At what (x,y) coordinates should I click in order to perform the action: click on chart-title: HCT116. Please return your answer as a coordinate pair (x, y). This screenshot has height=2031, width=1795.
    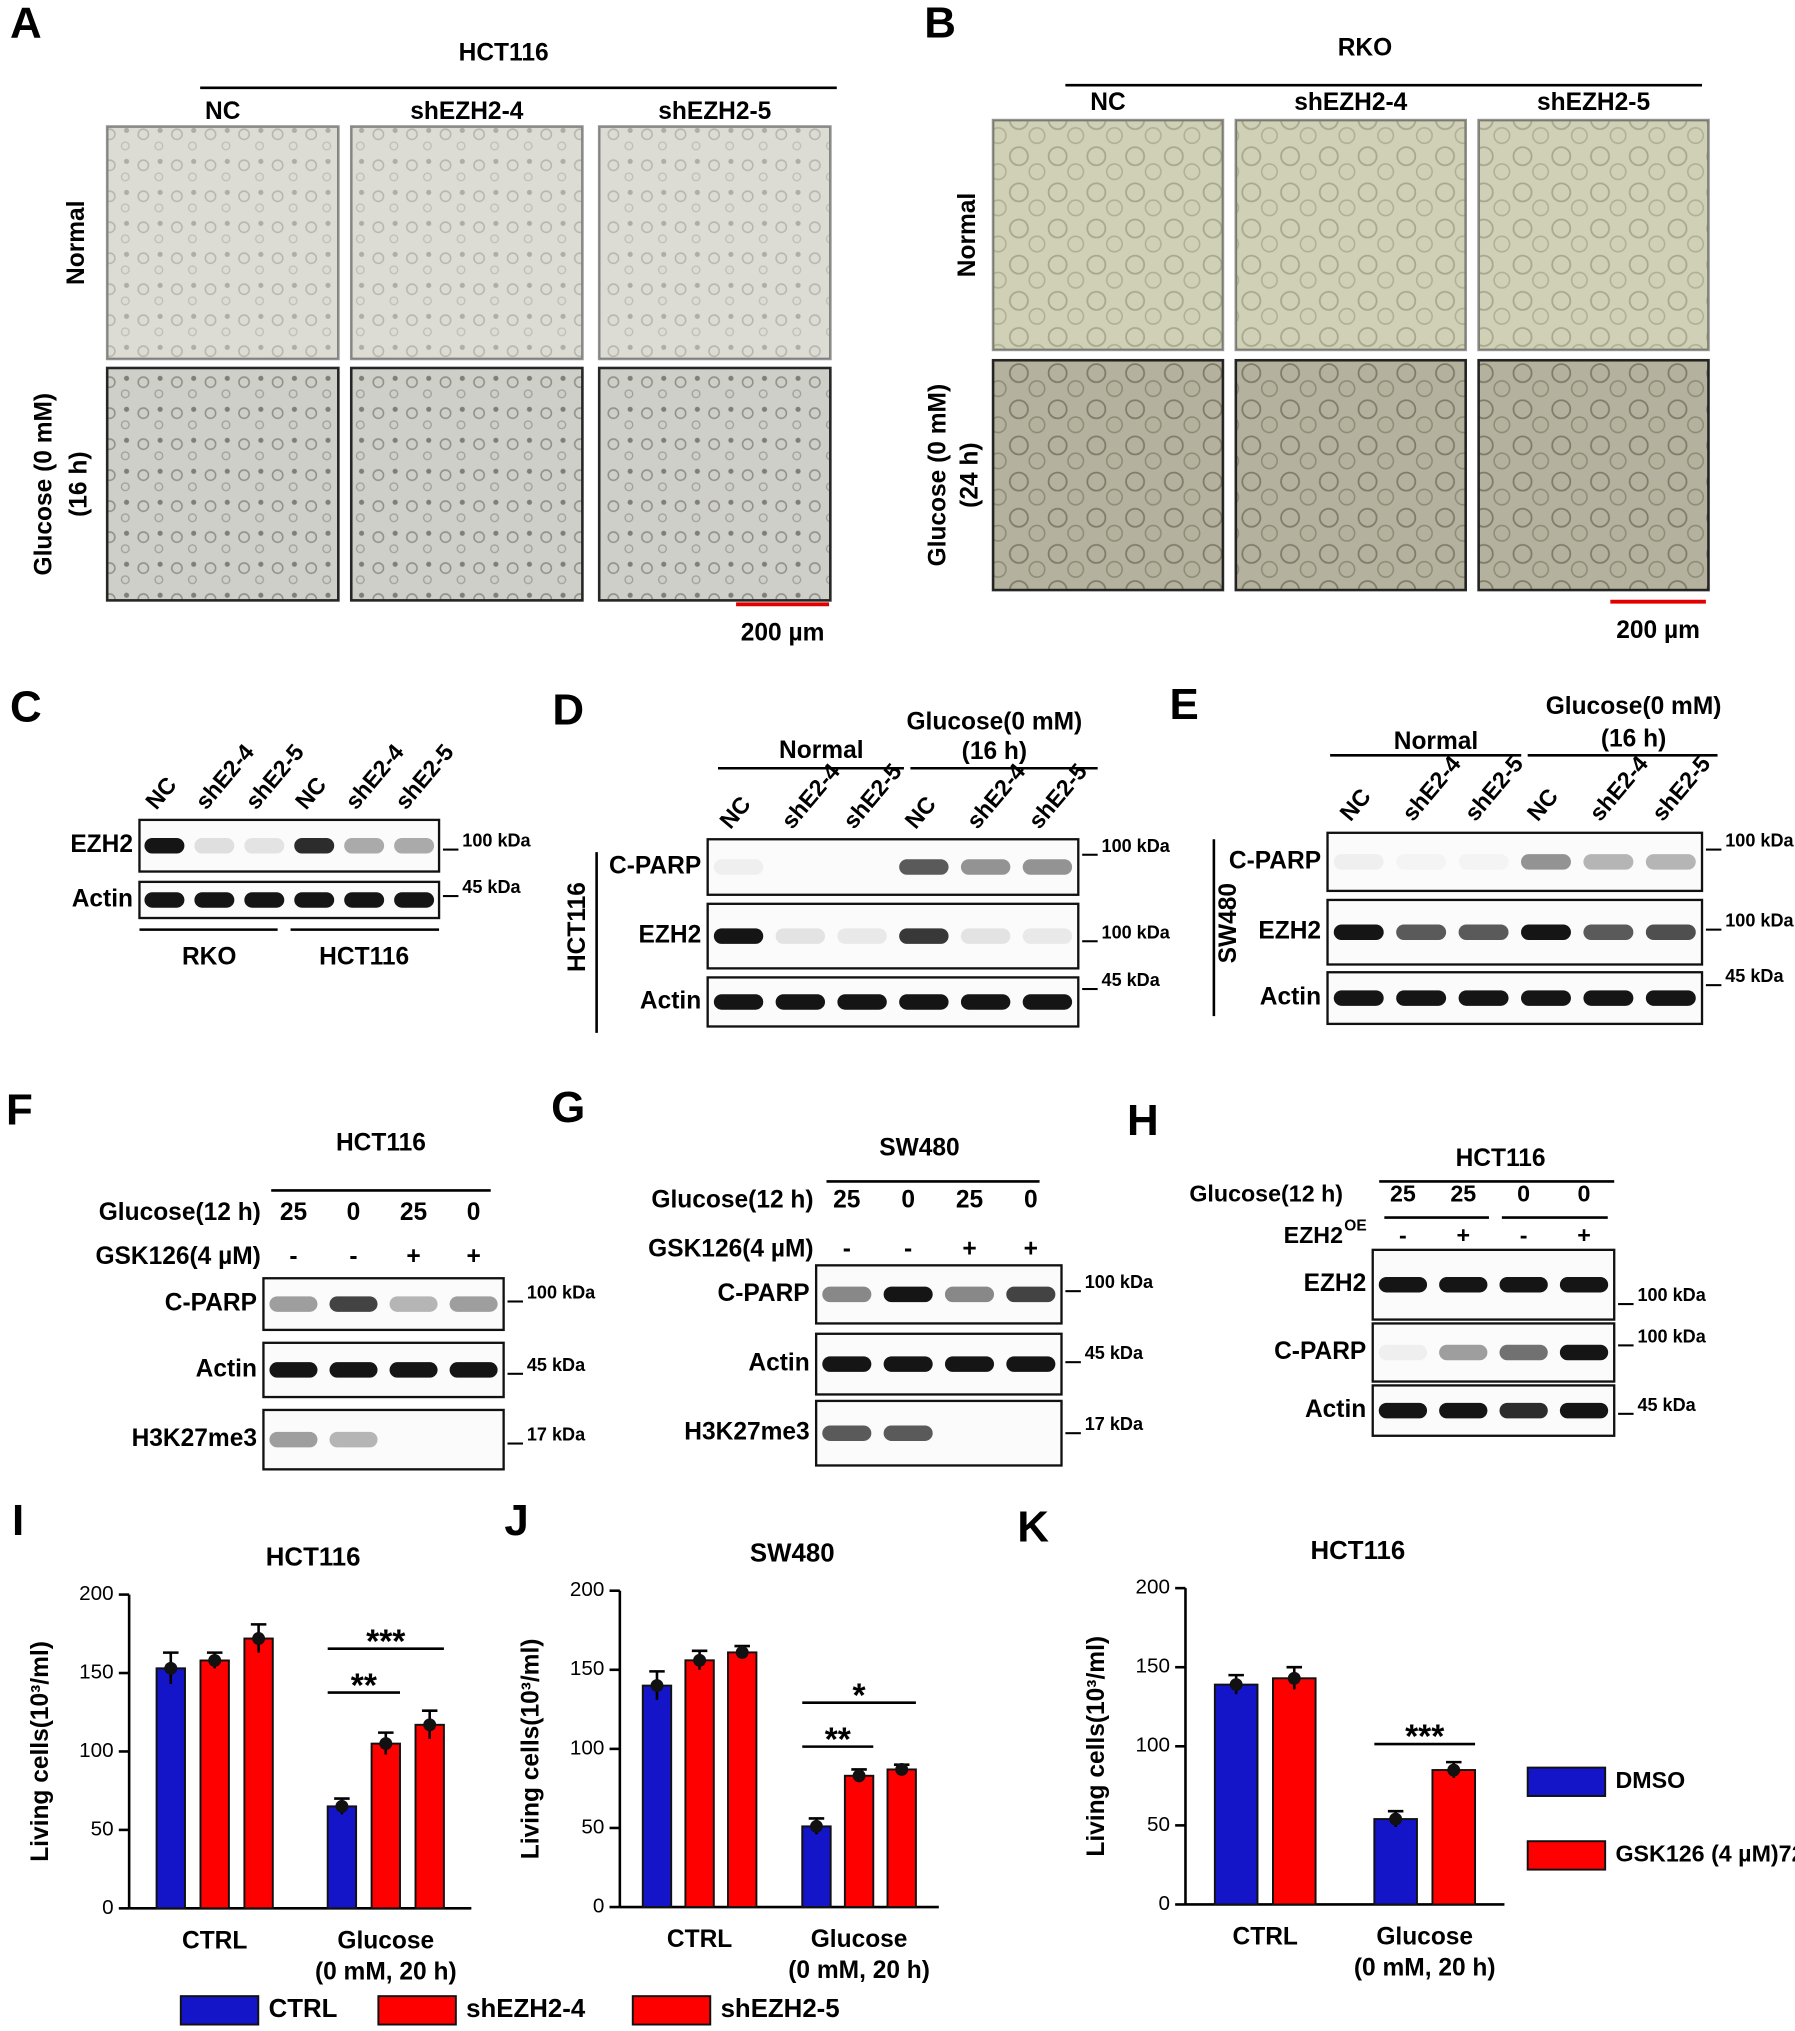
    Looking at the image, I should click on (1358, 1551).